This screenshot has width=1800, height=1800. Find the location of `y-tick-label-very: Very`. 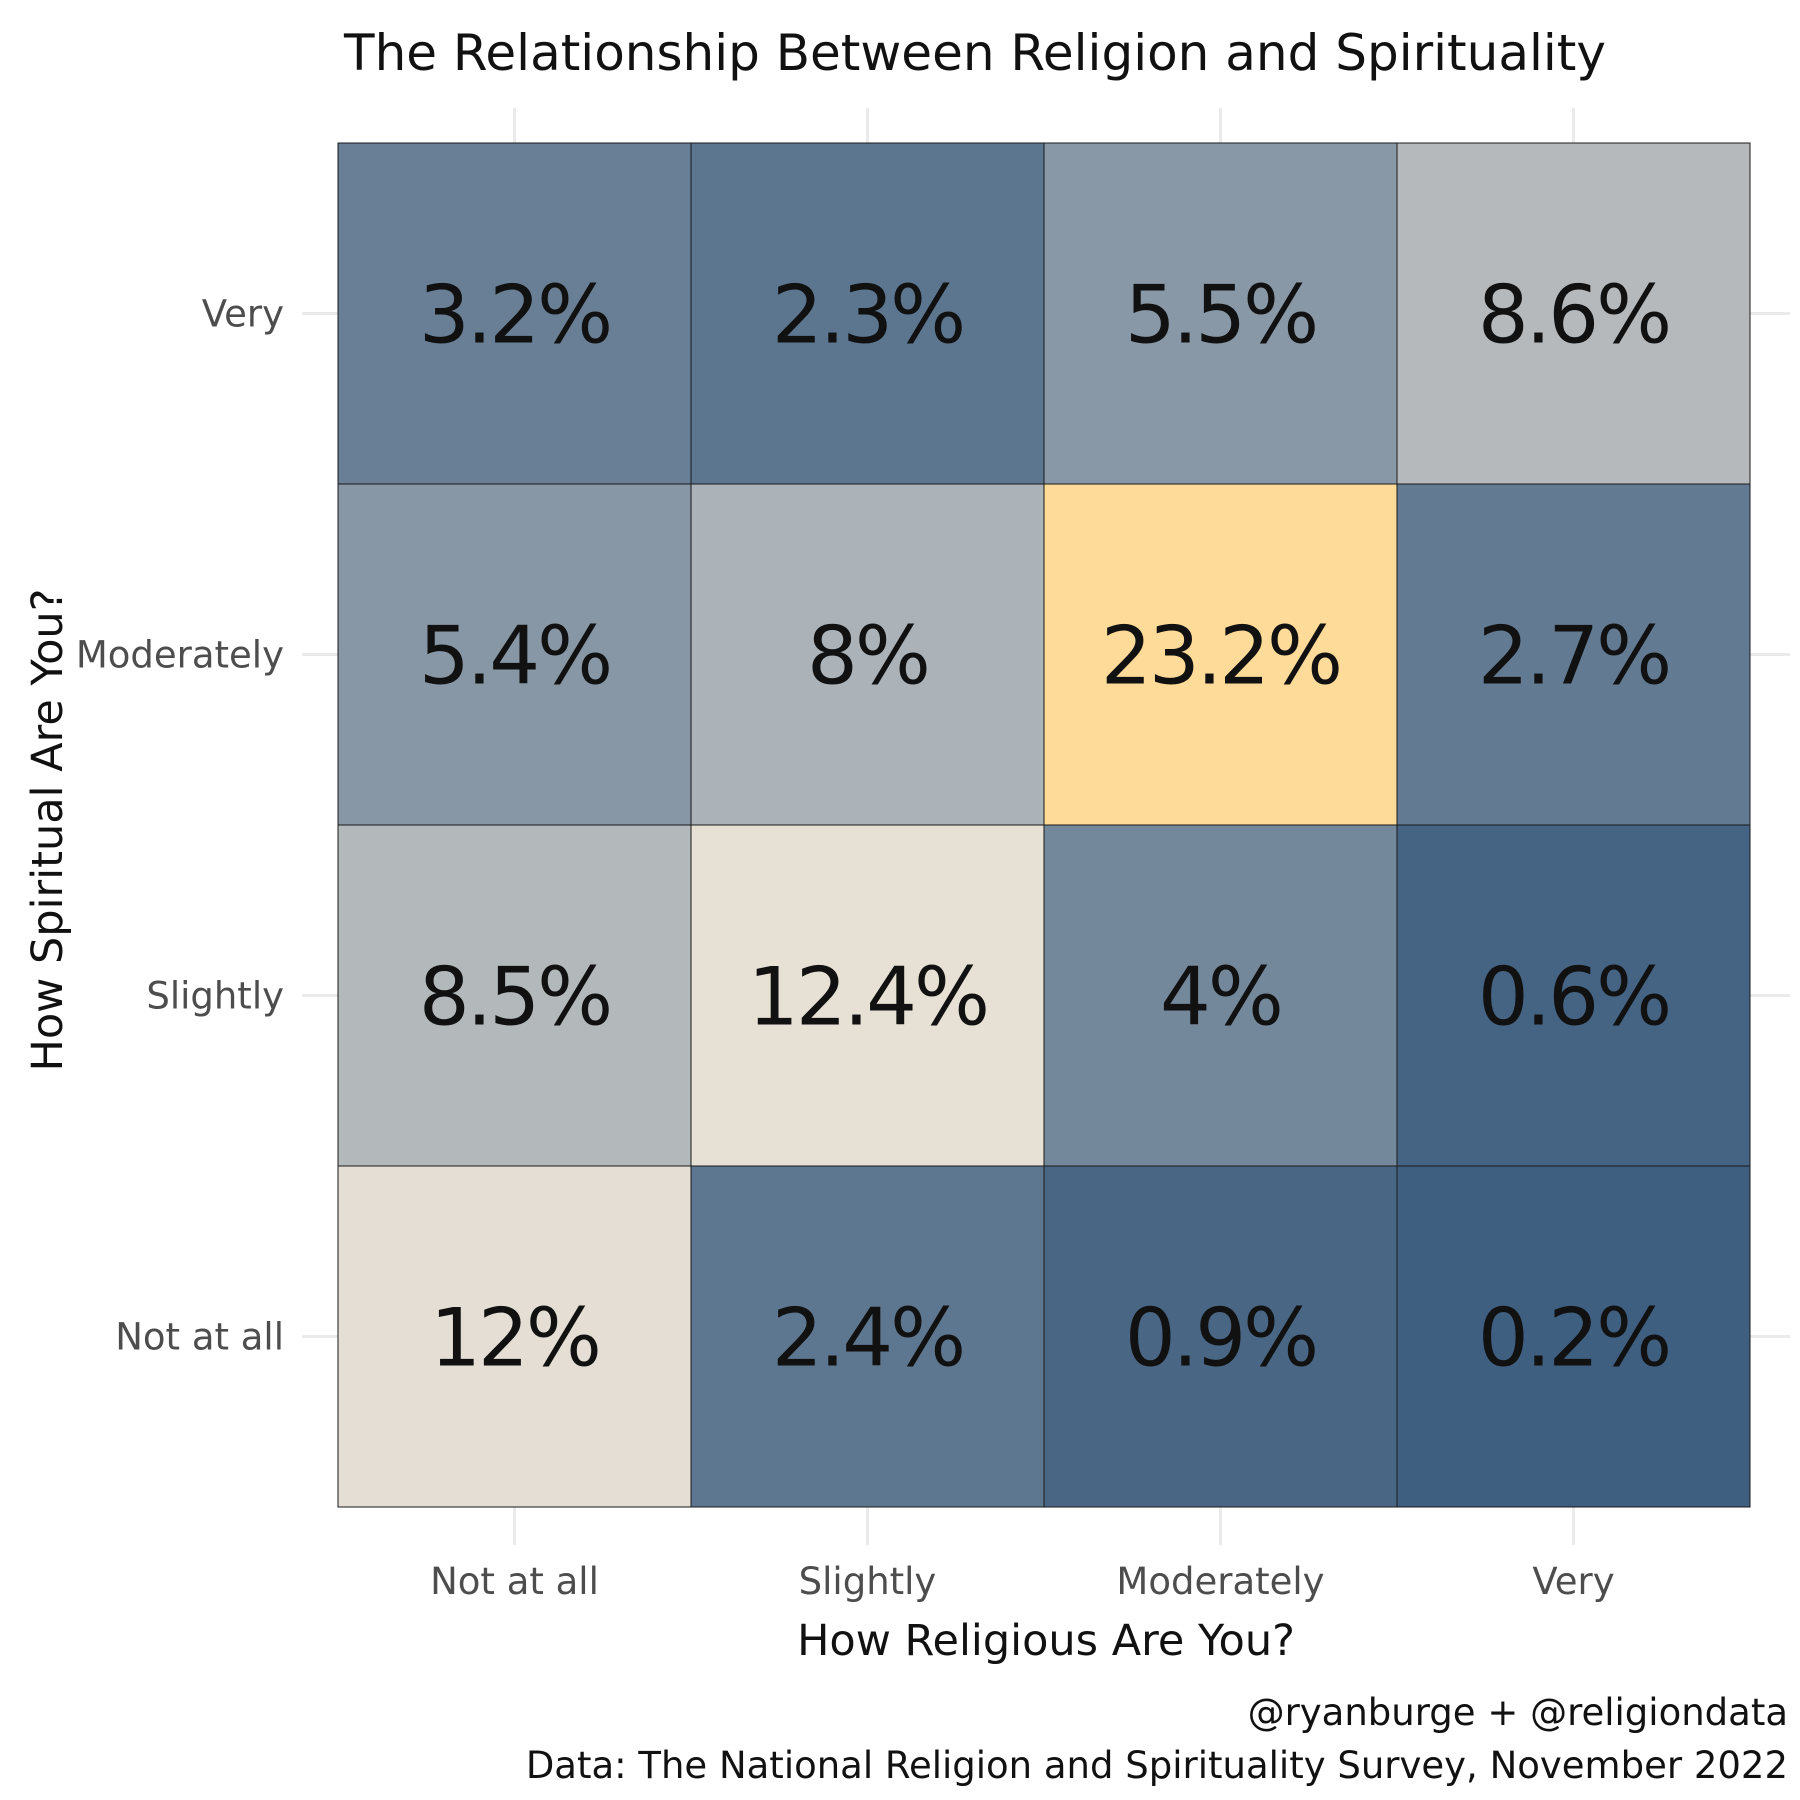

y-tick-label-very: Very is located at coordinates (243, 314).